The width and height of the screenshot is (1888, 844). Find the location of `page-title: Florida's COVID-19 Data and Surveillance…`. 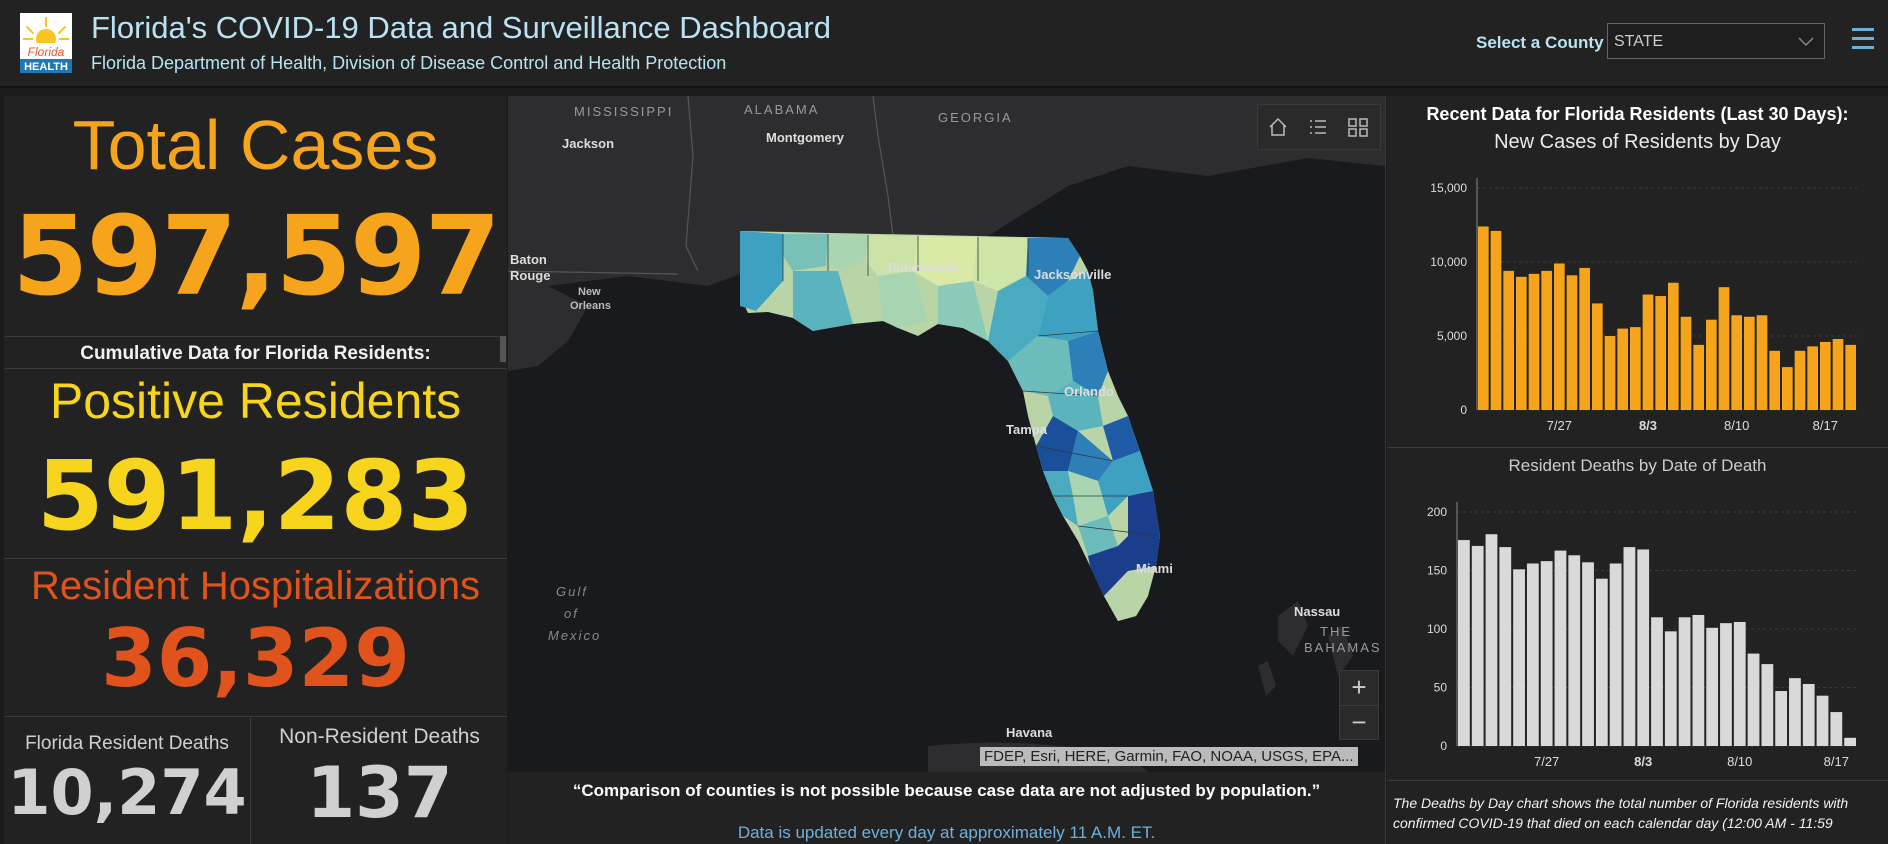

page-title: Florida's COVID-19 Data and Surveillance… is located at coordinates (461, 27).